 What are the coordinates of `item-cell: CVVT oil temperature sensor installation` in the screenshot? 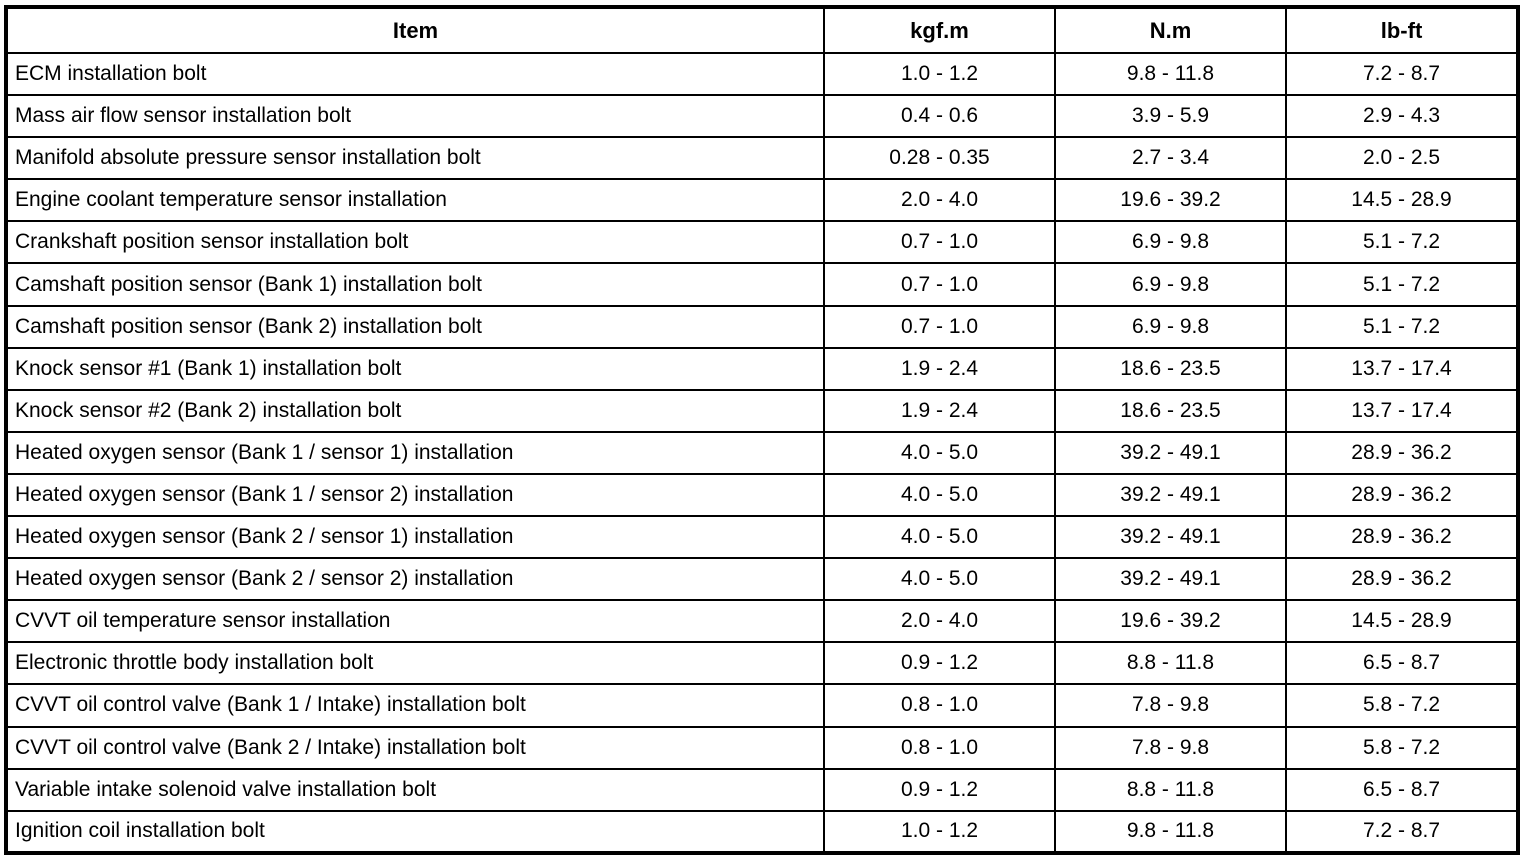 It's located at (415, 621).